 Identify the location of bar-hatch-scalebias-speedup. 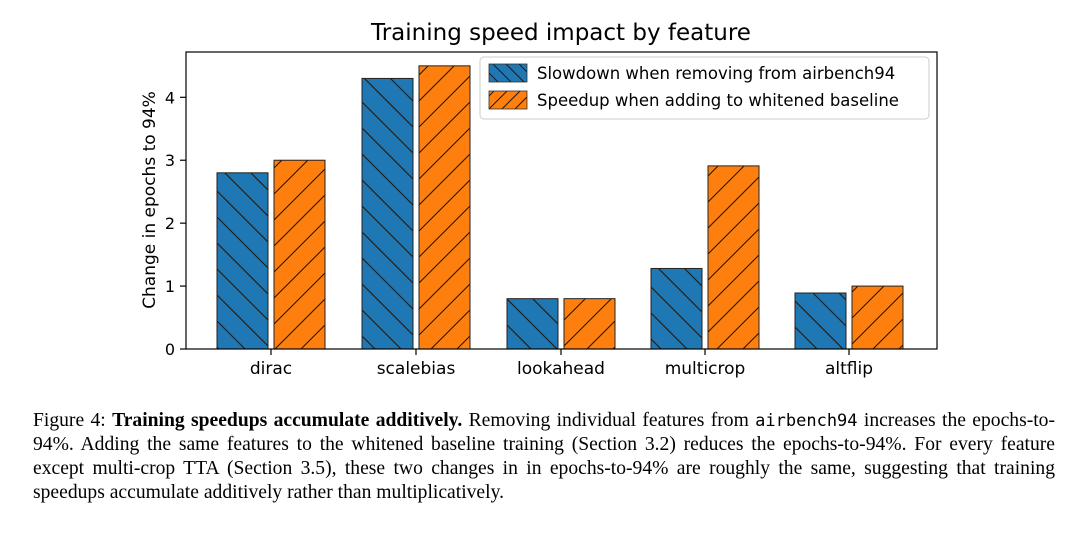
(444, 207).